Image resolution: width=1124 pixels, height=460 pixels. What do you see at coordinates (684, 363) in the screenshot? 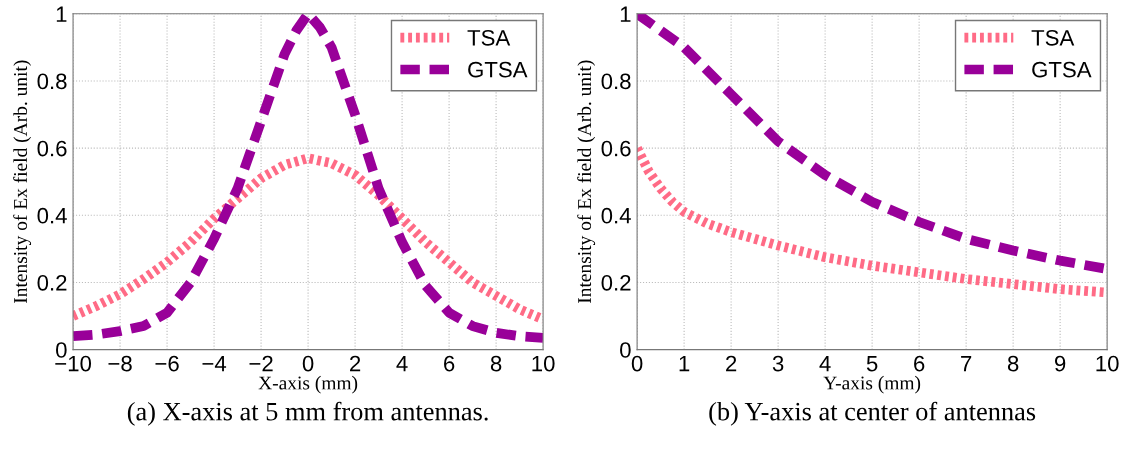
I see `x-tick-label: 1` at bounding box center [684, 363].